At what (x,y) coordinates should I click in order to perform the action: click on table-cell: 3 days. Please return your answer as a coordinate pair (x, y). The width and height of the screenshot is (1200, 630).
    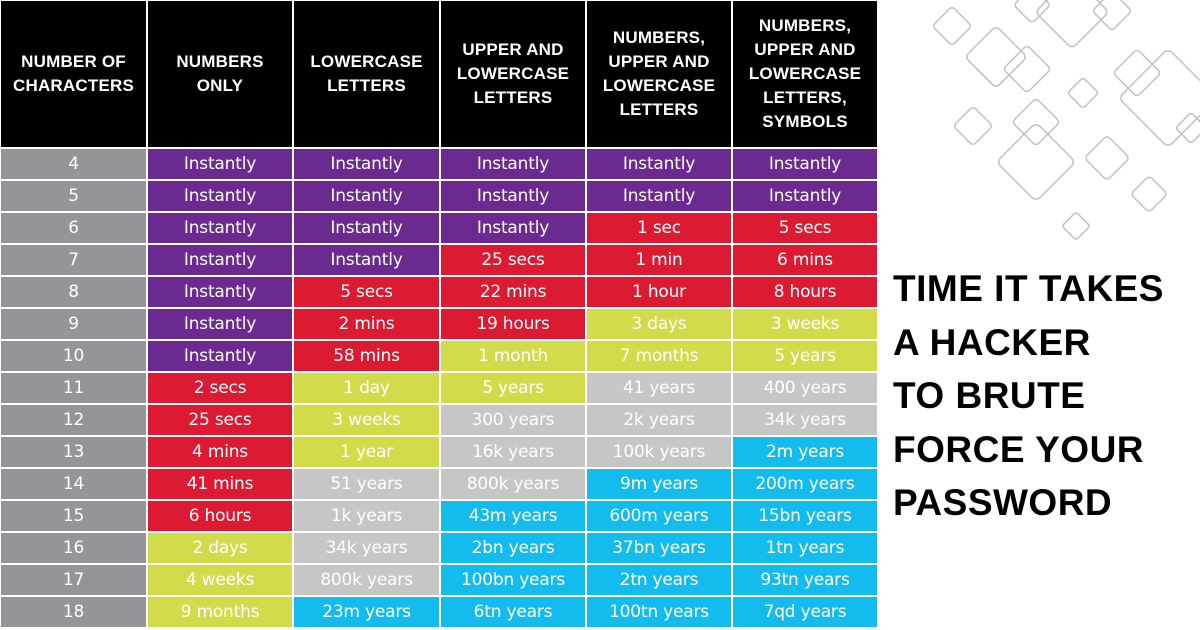
    Looking at the image, I should click on (659, 324).